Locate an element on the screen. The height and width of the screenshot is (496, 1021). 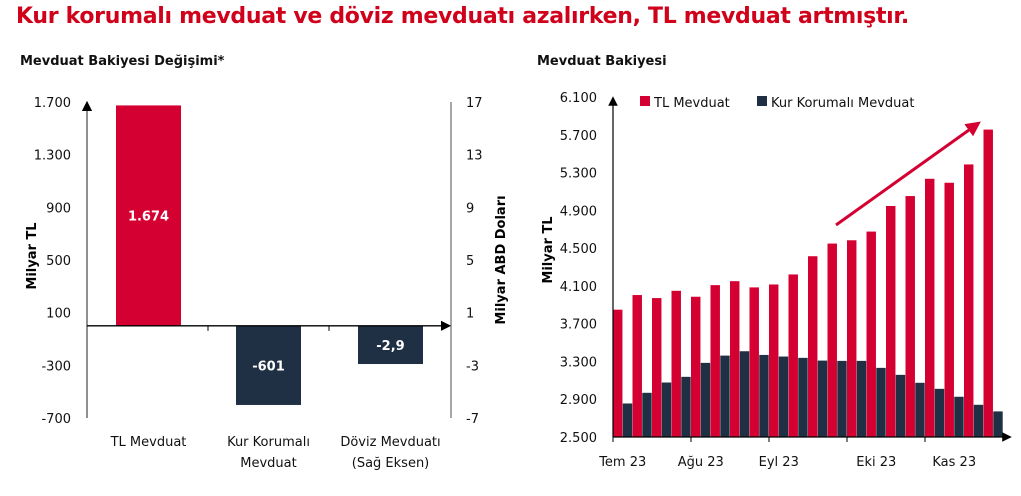
bar-data-label: -2,9 is located at coordinates (390, 346).